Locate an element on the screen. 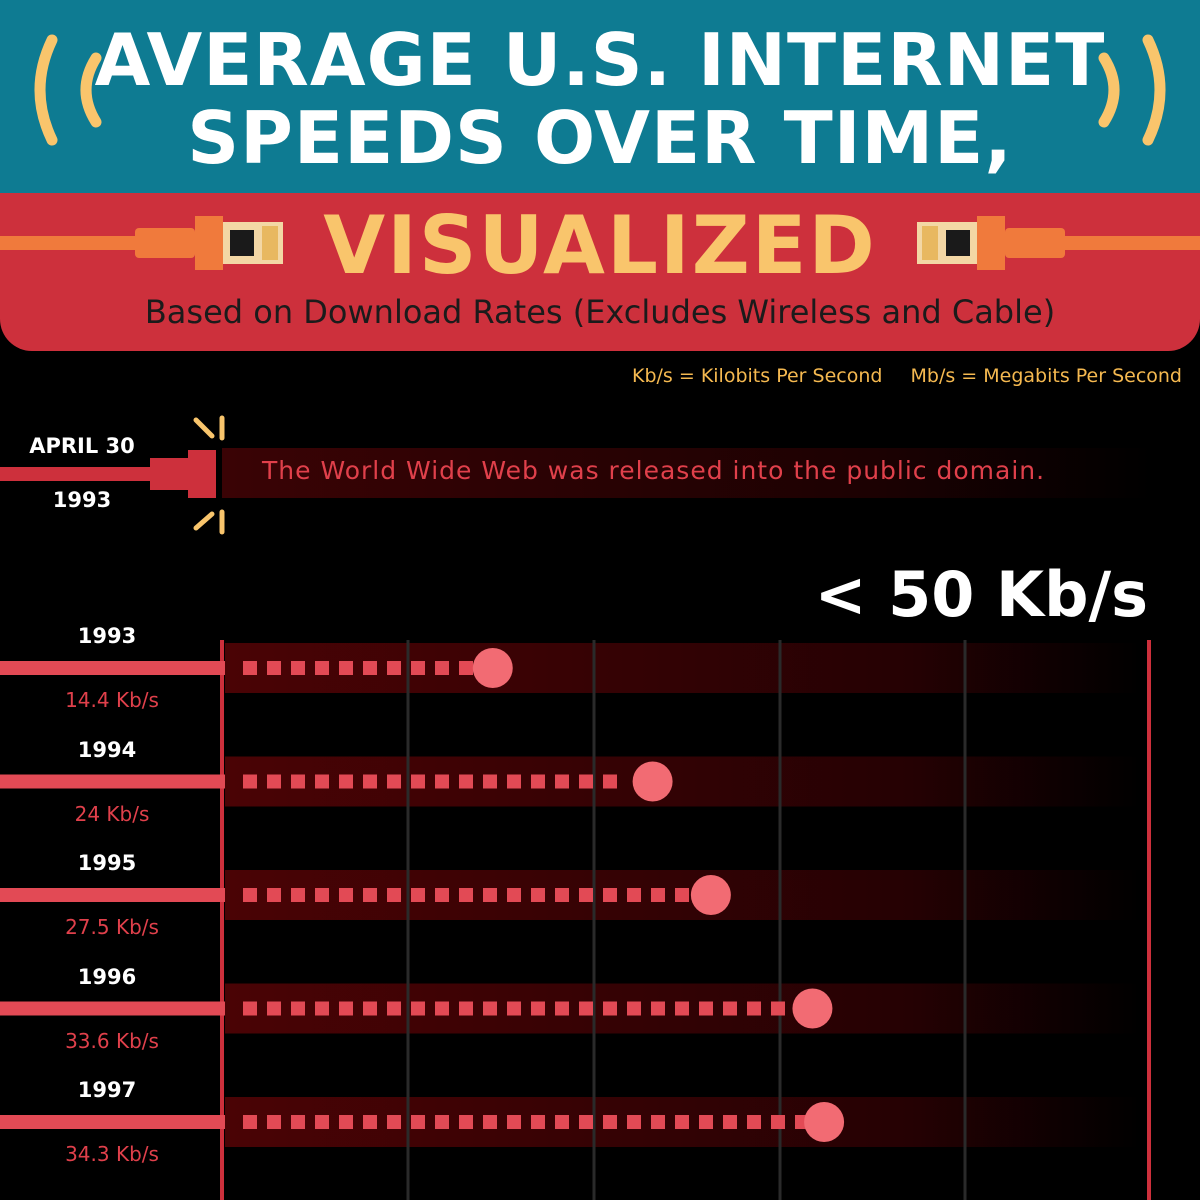 The height and width of the screenshot is (1200, 1200). value-label: 14.4 Kb/s is located at coordinates (112, 700).